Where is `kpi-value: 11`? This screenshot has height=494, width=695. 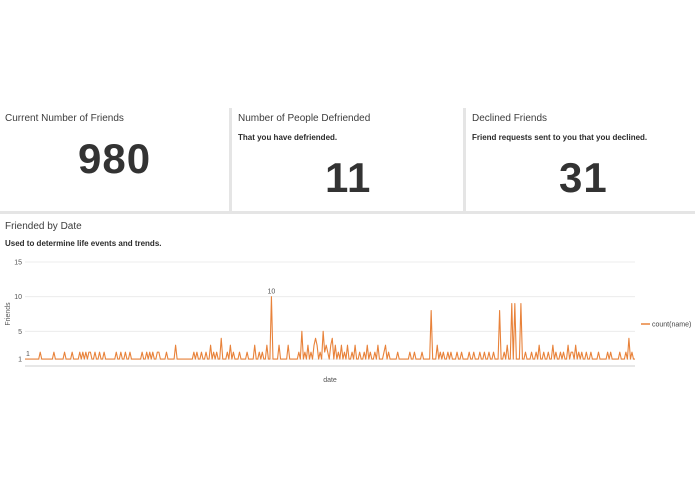
kpi-value: 11 is located at coordinates (348, 177).